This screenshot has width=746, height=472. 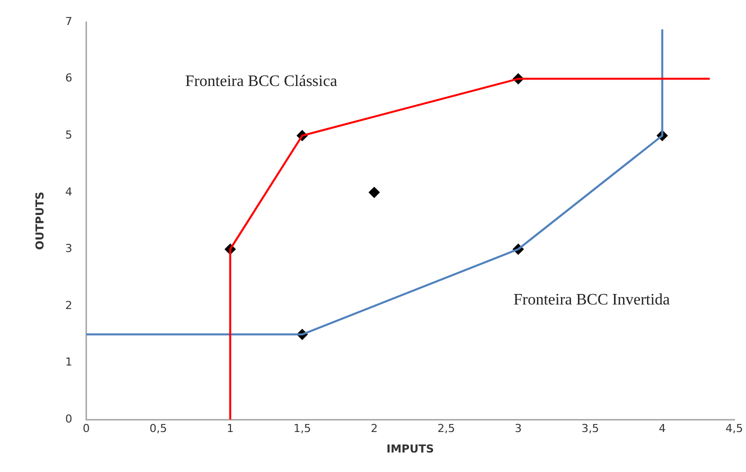 I want to click on x-tick-label: 2, so click(x=374, y=429).